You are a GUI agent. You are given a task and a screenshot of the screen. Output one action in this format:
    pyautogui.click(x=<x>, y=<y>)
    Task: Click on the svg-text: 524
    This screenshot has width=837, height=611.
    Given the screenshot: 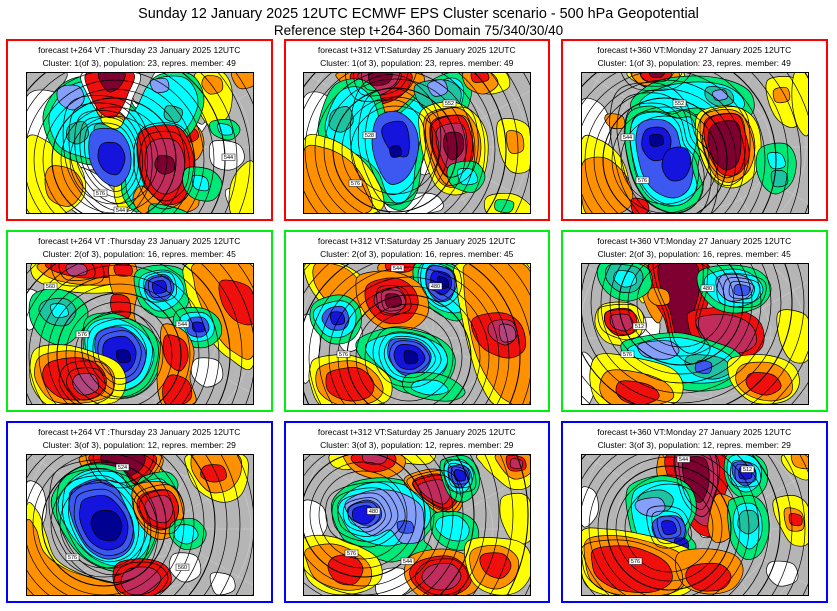 What is the action you would take?
    pyautogui.click(x=121, y=468)
    